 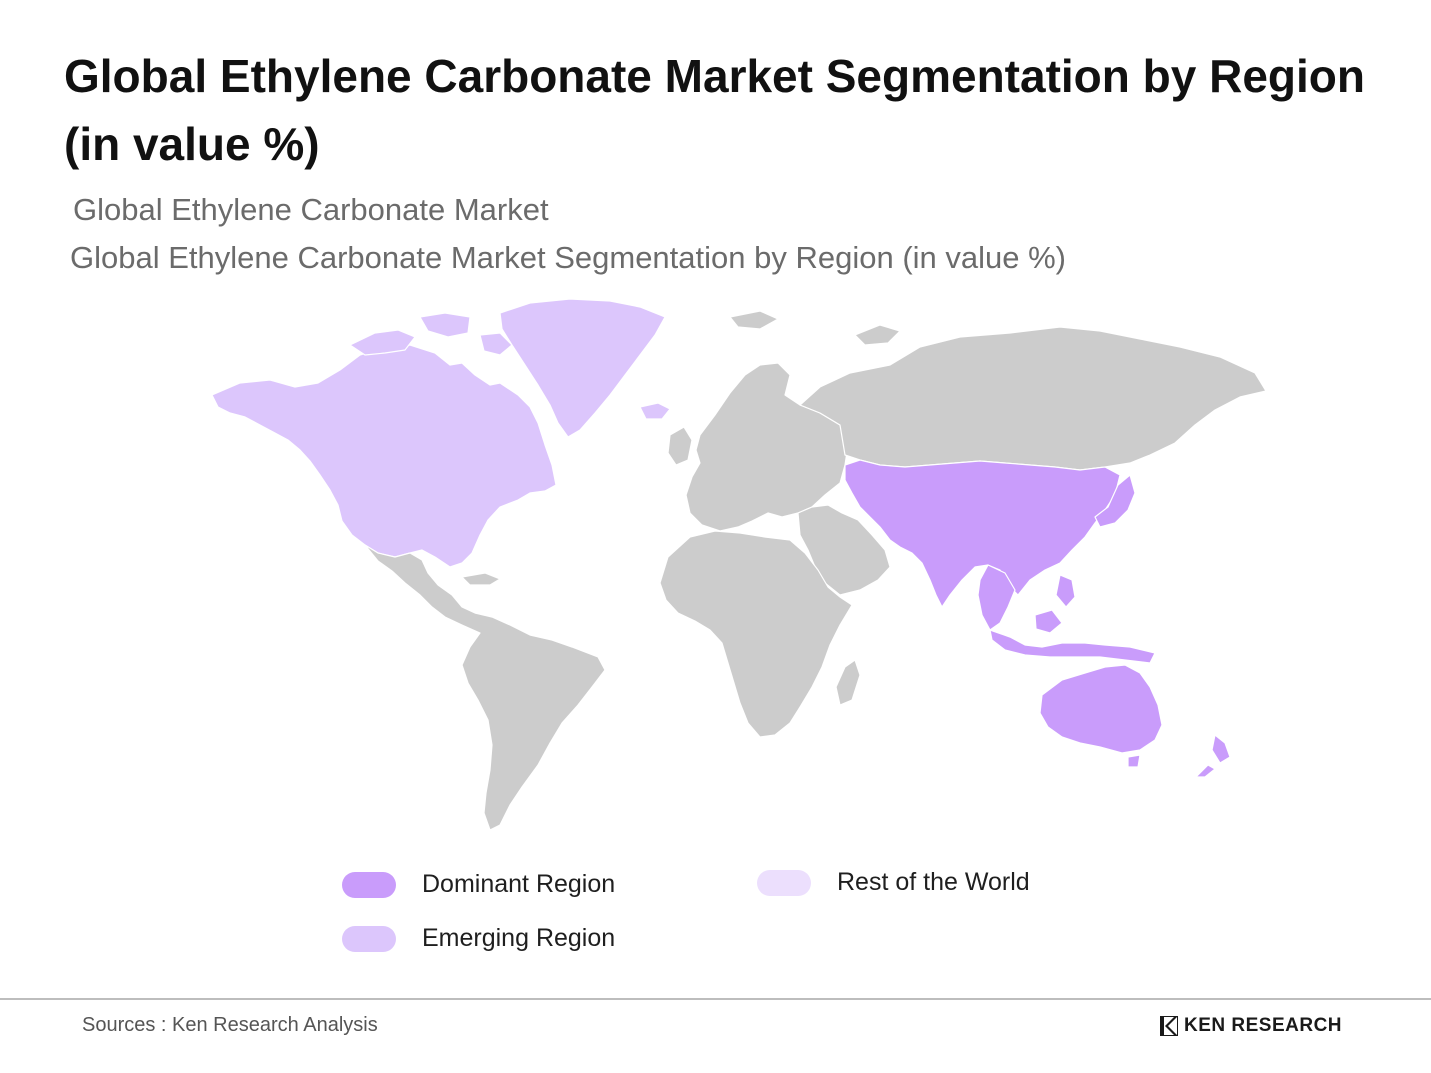 I want to click on legend-rest-label: Rest of the World, so click(x=933, y=882).